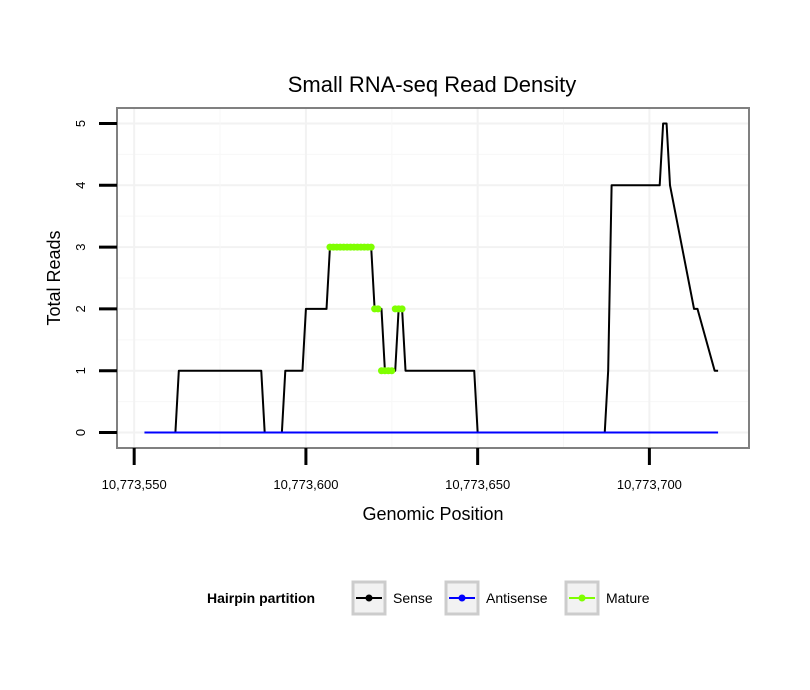 The image size is (810, 690). Describe the element at coordinates (95, 278) in the screenshot. I see `y-axis: 0 1 2 3 4 5` at that location.